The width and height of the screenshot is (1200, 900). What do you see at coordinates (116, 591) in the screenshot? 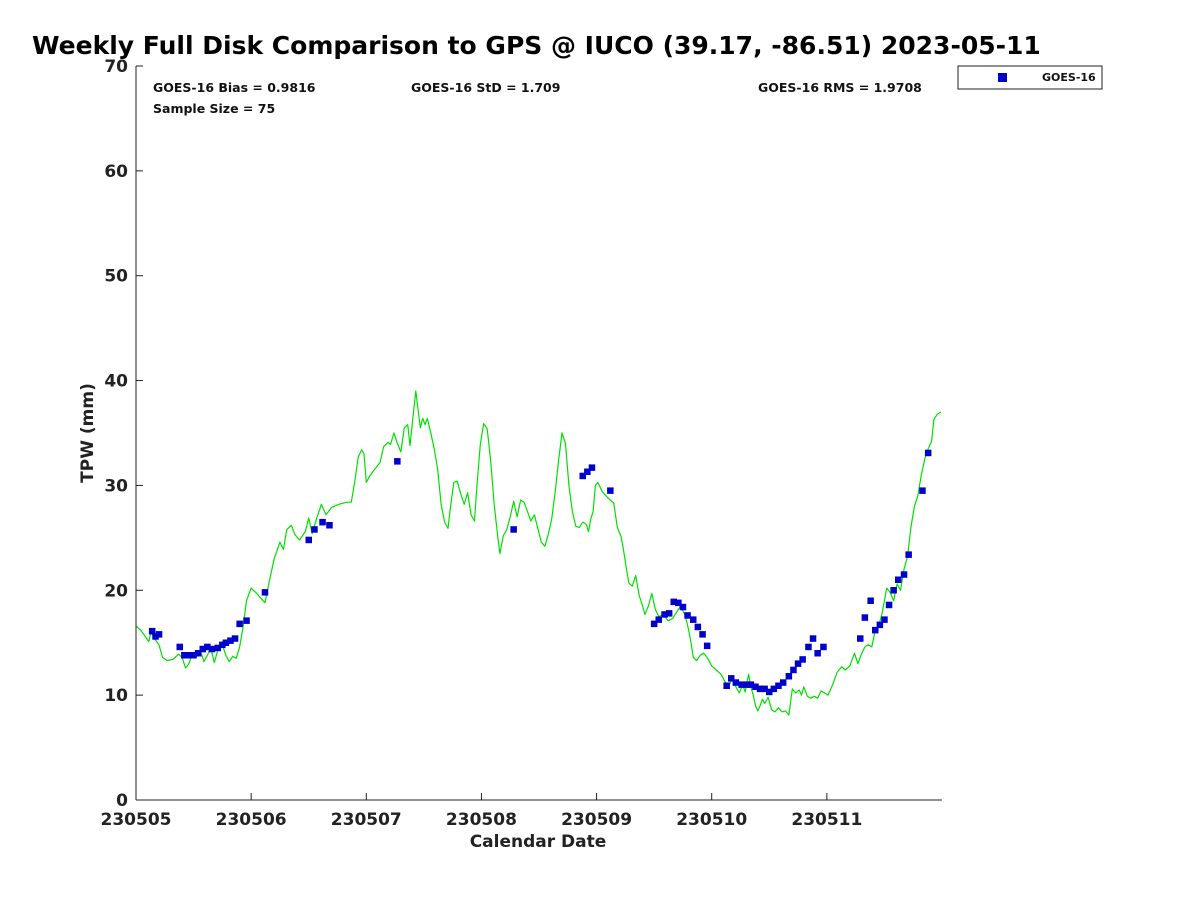
I see `y-tick-label: 20` at bounding box center [116, 591].